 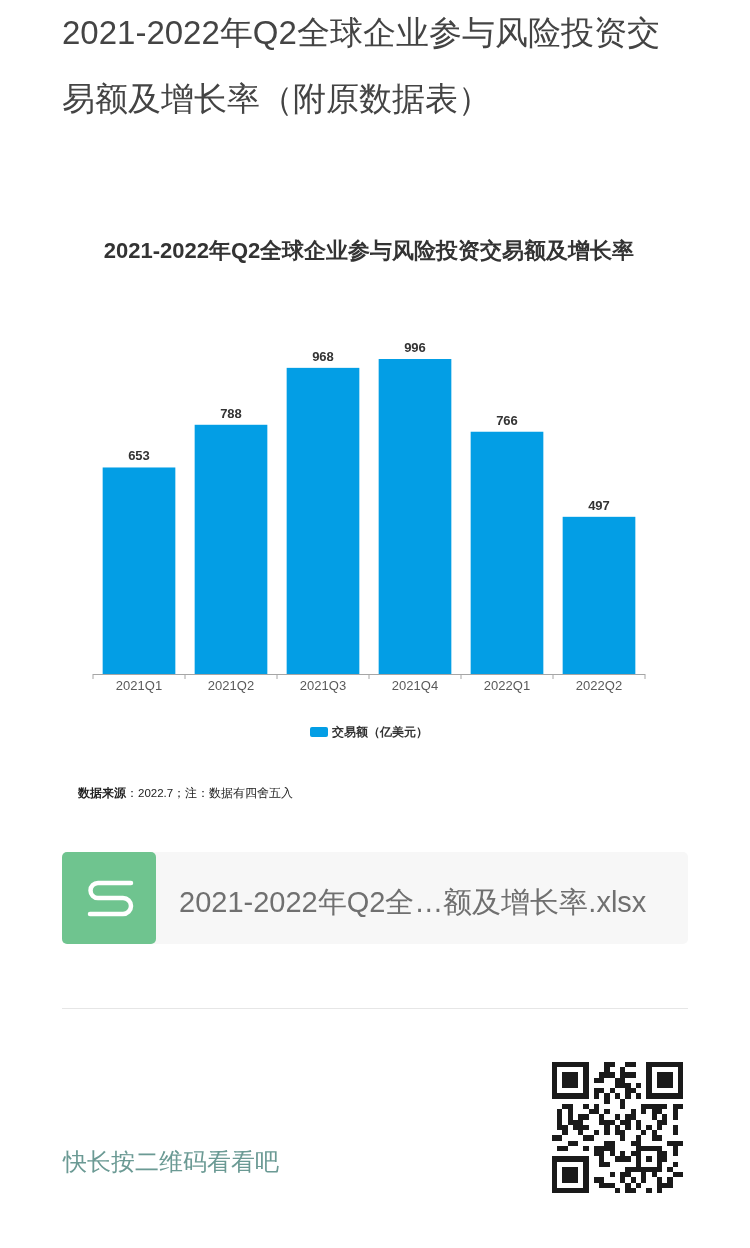 I want to click on x-tick-label: 2021Q4, so click(x=415, y=685).